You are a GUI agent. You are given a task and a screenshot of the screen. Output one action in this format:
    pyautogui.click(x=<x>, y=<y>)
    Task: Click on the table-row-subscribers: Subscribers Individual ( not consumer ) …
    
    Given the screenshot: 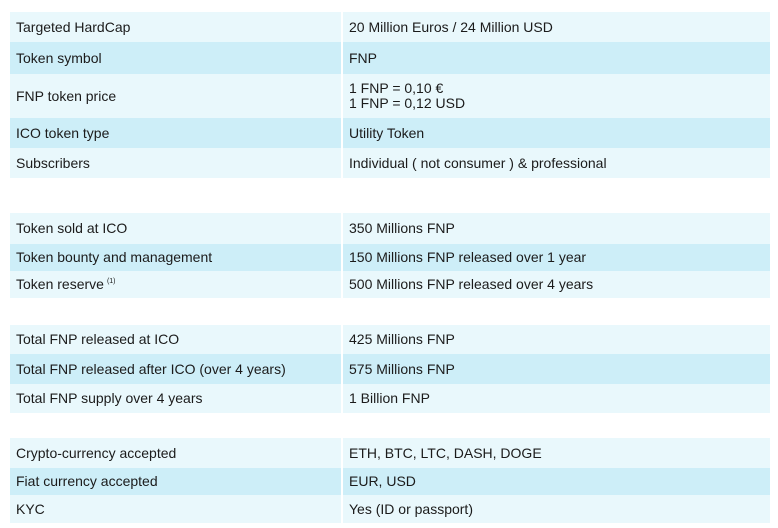 What is the action you would take?
    pyautogui.click(x=390, y=163)
    